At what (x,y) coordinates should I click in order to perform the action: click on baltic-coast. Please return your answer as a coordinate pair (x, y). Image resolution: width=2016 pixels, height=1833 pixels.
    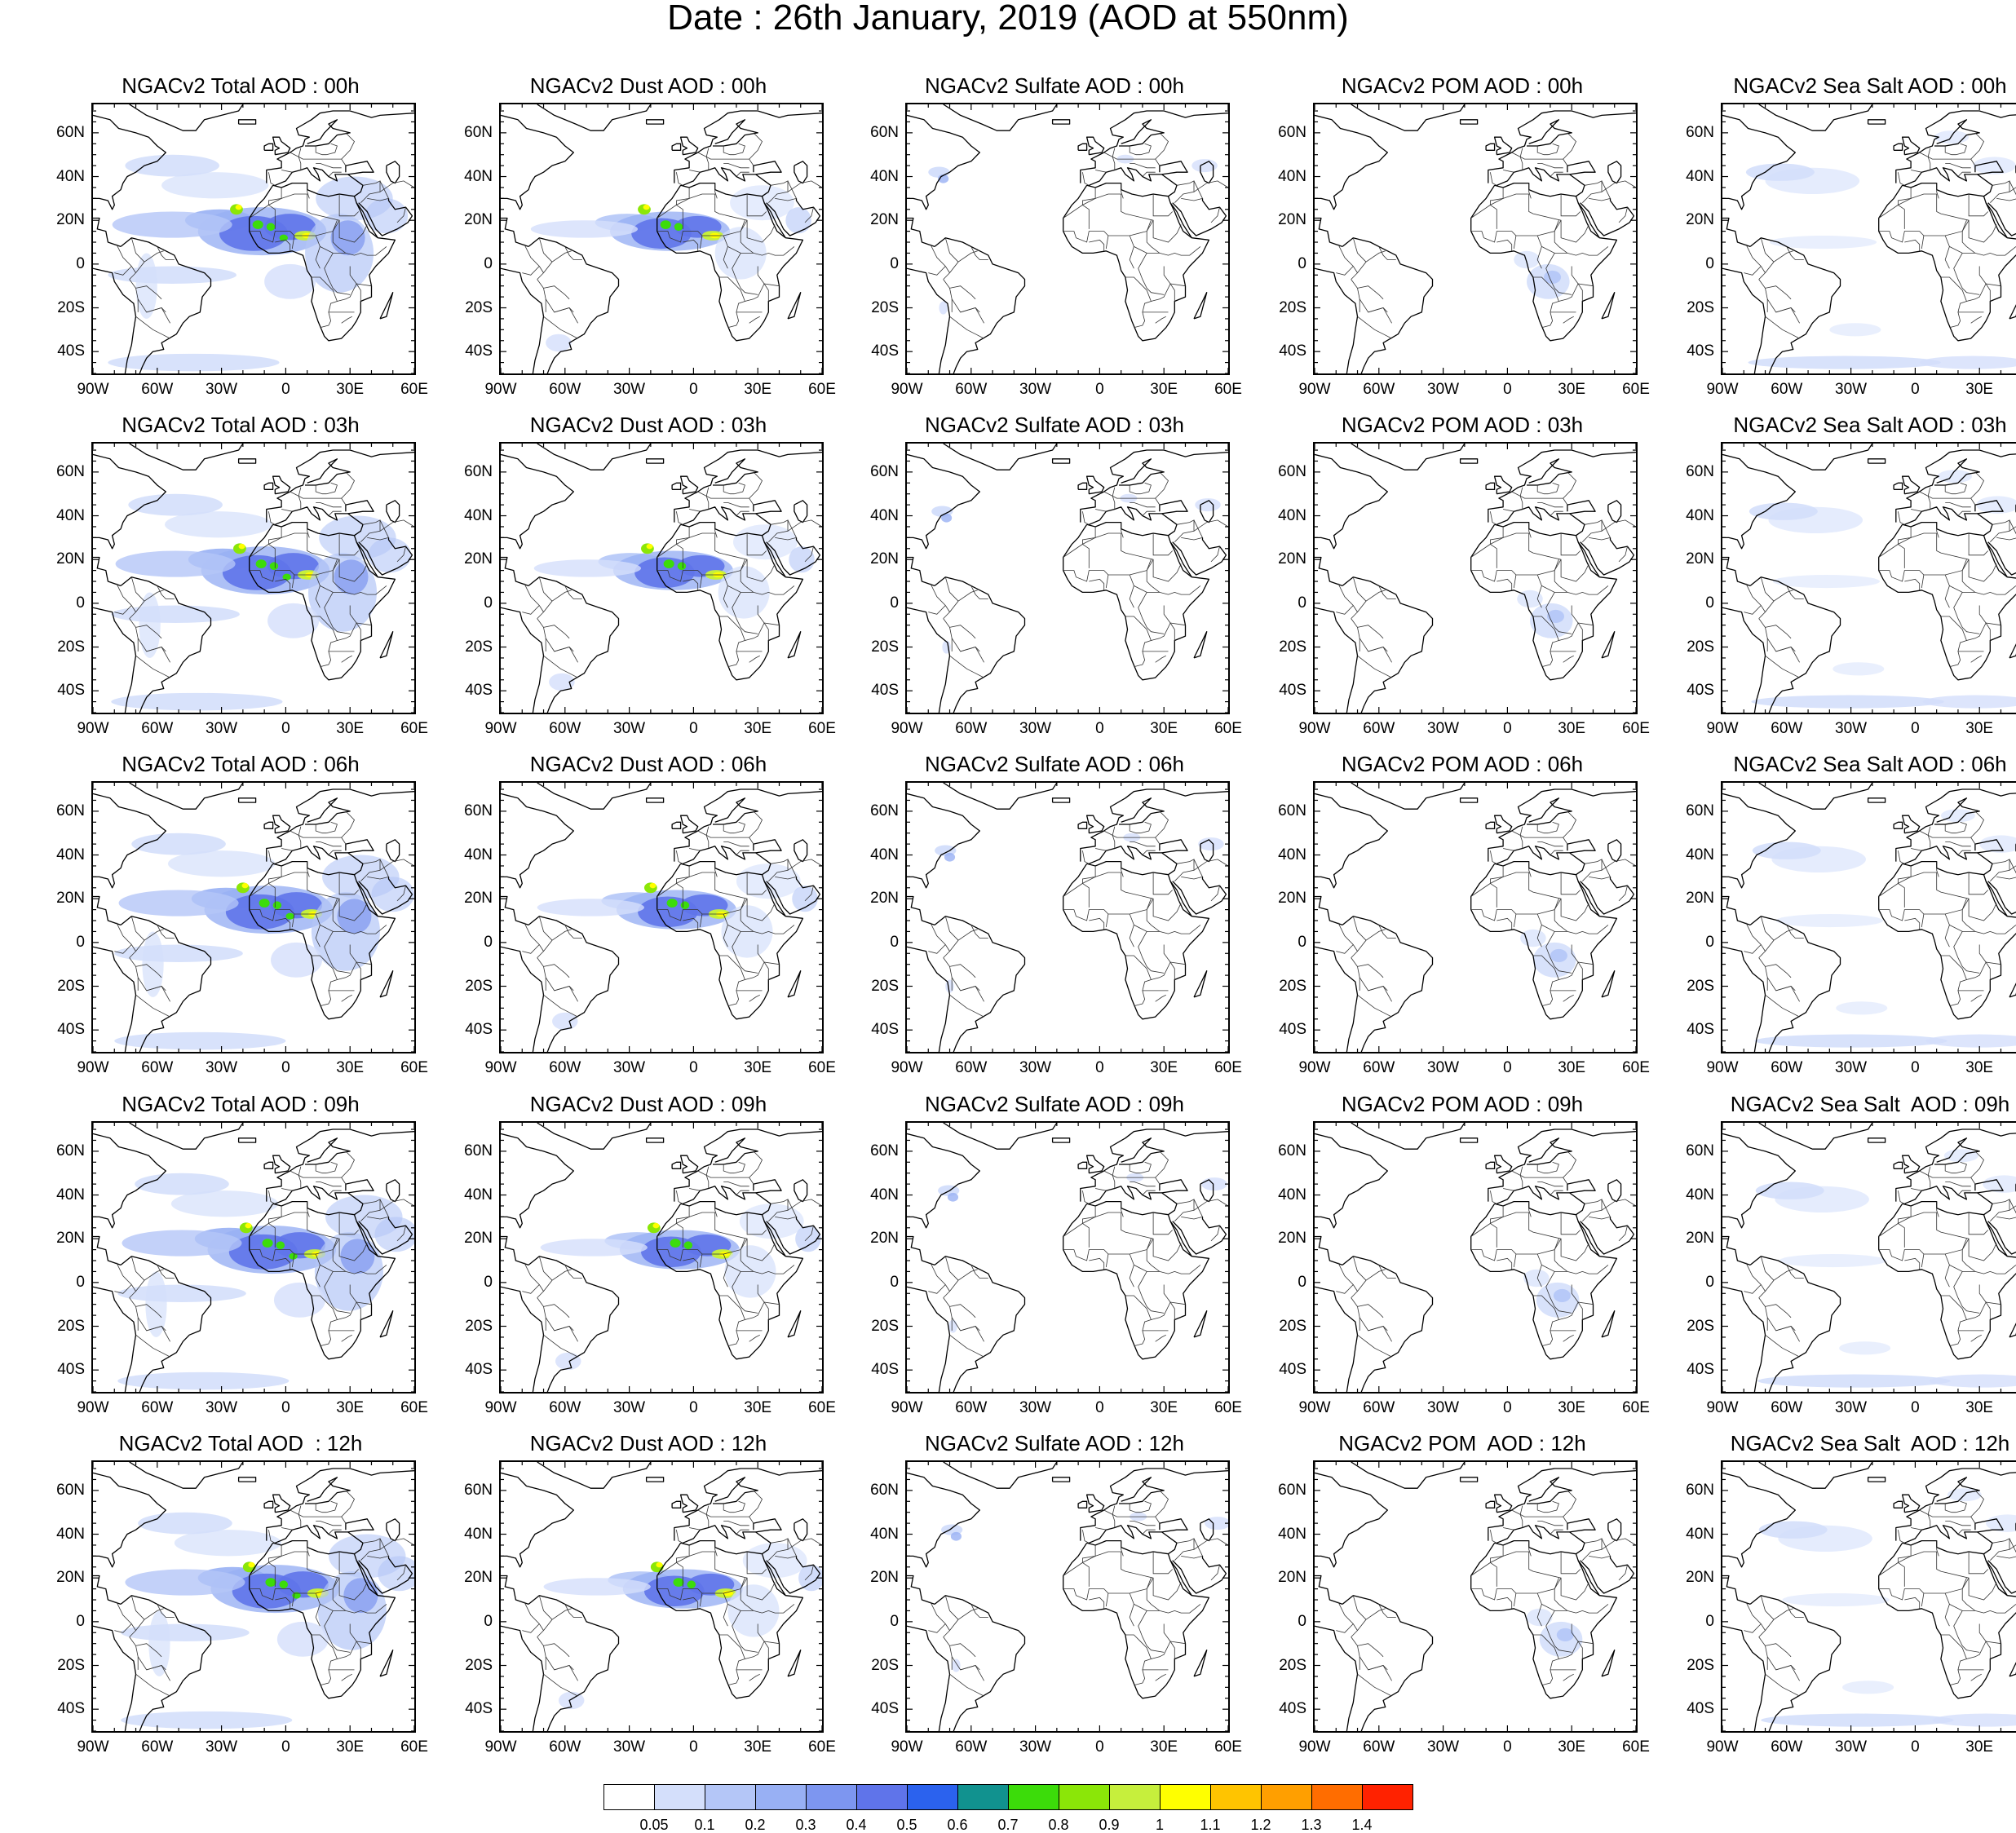
    Looking at the image, I should click on (735, 472).